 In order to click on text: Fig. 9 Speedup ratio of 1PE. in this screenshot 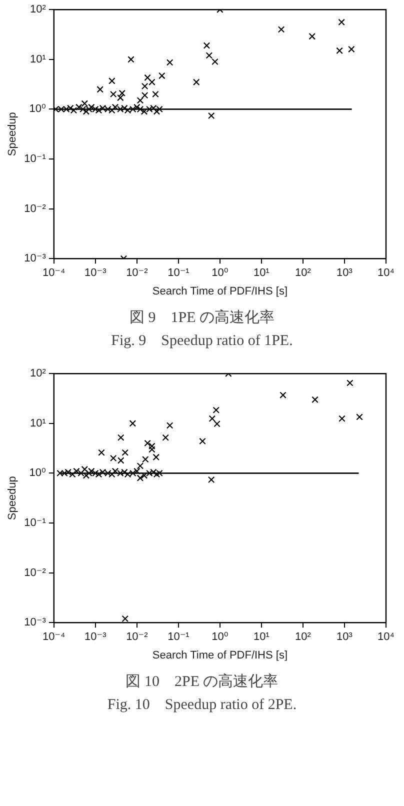, I will do `click(202, 341)`.